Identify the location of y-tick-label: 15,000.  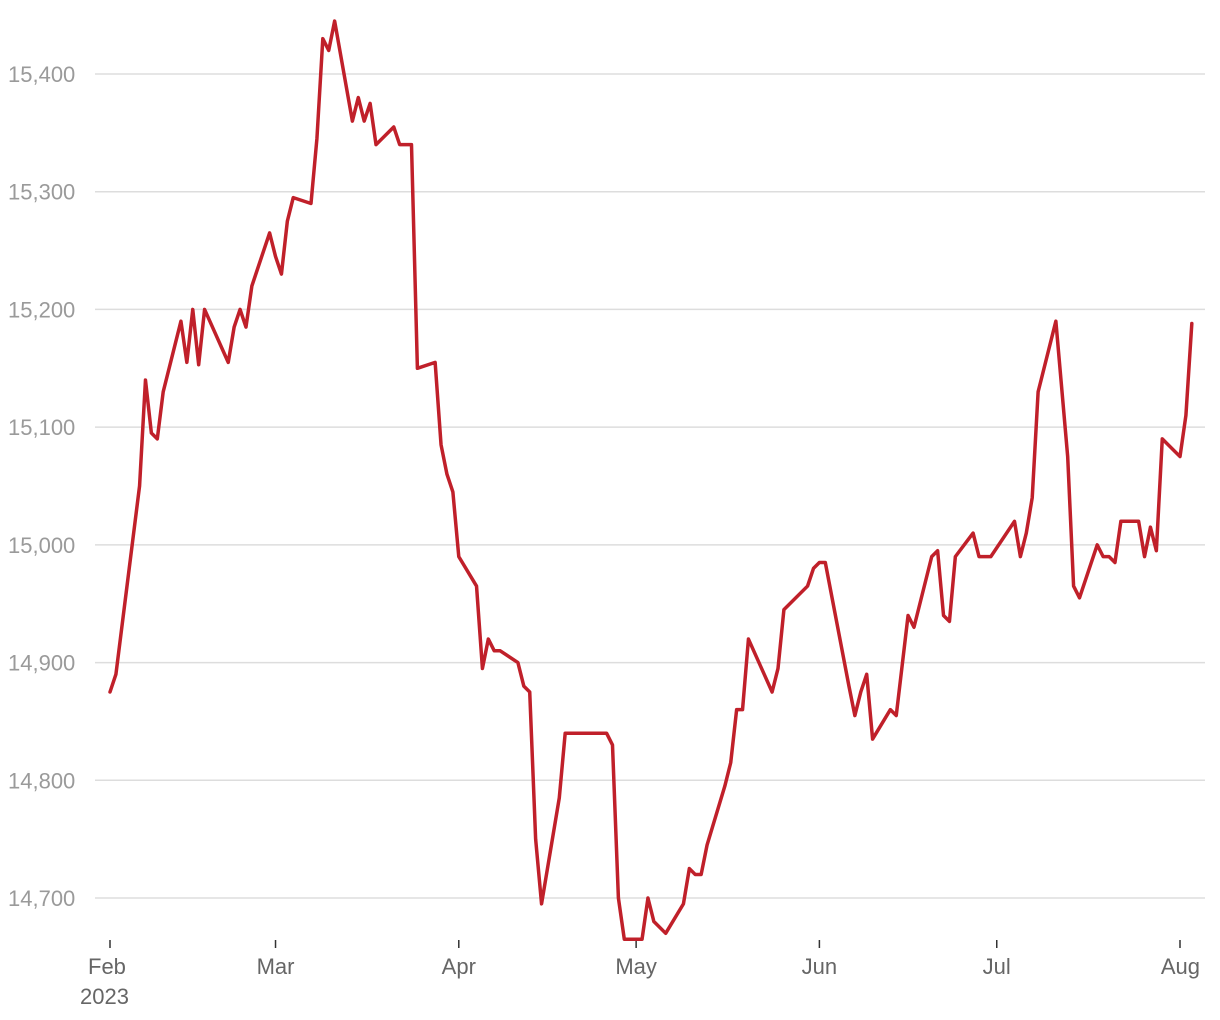
(41, 545).